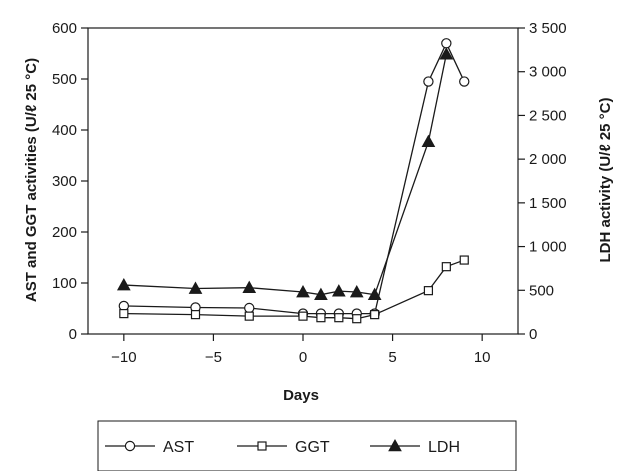  Describe the element at coordinates (303, 357) in the screenshot. I see `x-tick-label: 0` at that location.